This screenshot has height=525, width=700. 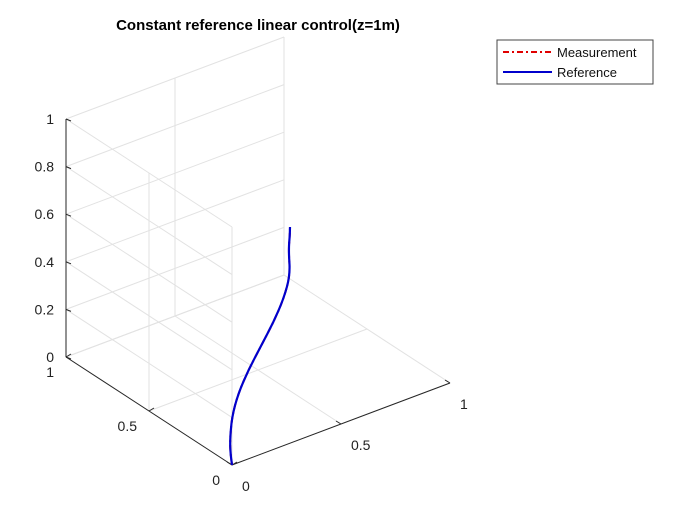 I want to click on plot-lines, so click(x=260, y=346).